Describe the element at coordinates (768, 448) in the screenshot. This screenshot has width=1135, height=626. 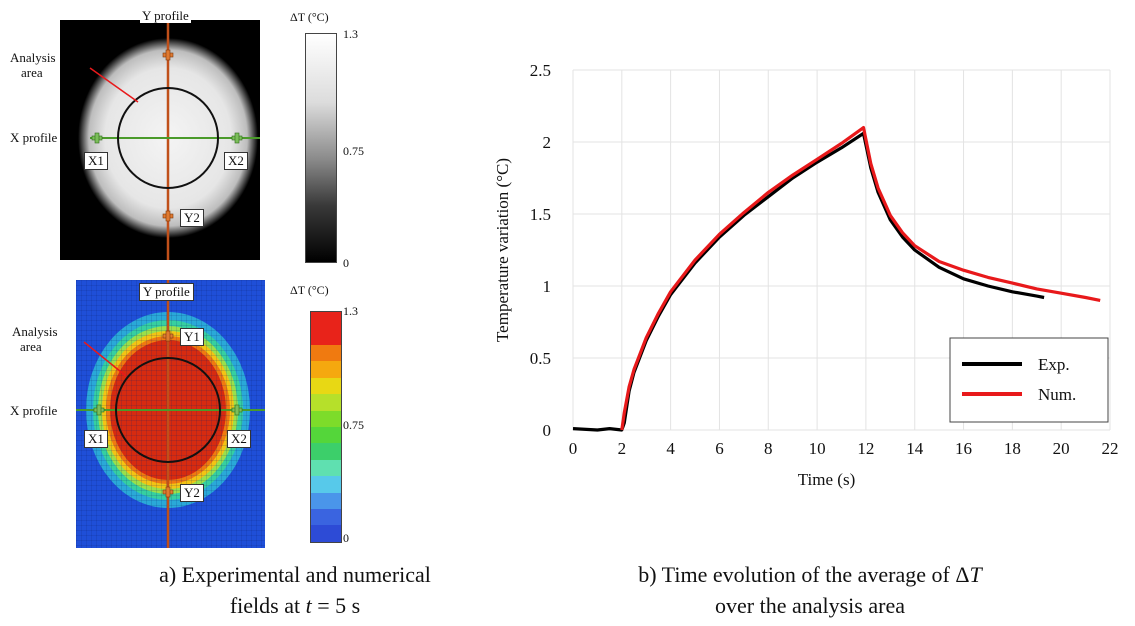
I see `x-tick-label: 8` at that location.